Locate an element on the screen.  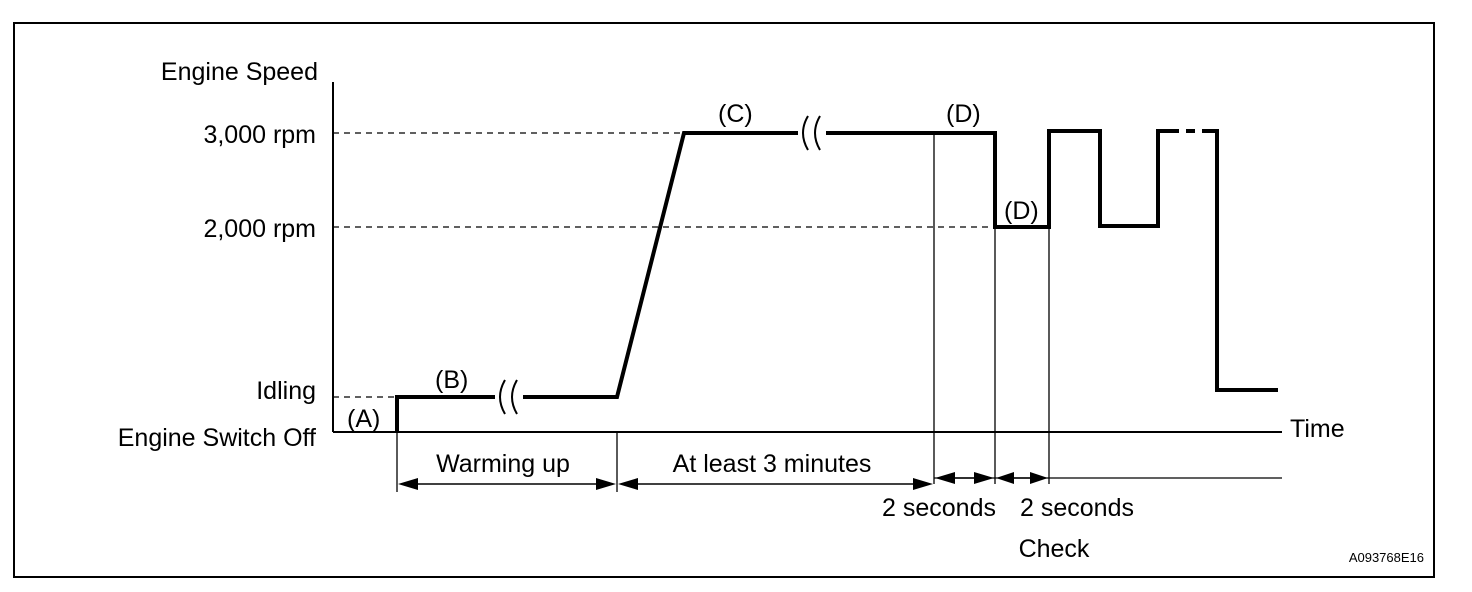
duration-label-2-seconds-high: 2 seconds is located at coordinates (939, 508).